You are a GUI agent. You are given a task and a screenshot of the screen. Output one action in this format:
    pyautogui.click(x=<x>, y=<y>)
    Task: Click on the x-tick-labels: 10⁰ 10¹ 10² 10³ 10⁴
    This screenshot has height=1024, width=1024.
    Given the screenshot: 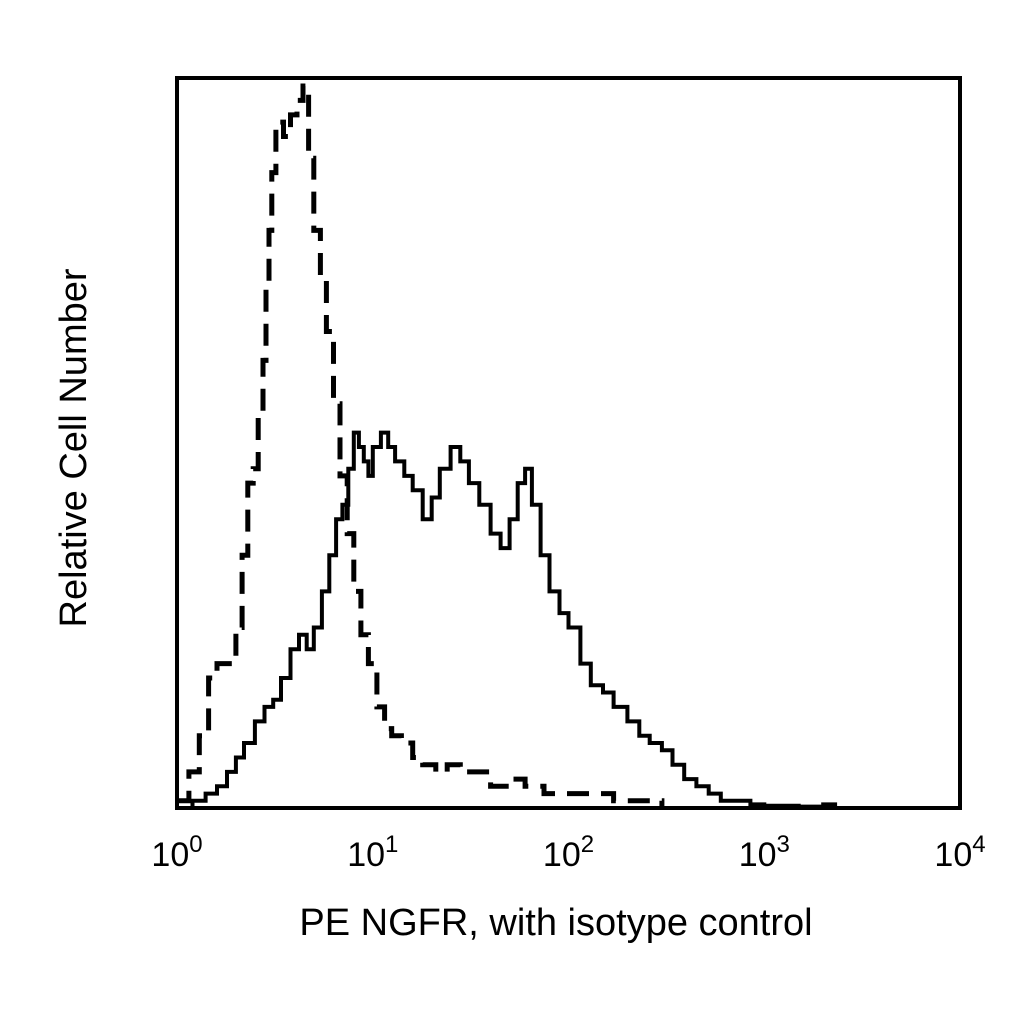 What is the action you would take?
    pyautogui.click(x=568, y=852)
    